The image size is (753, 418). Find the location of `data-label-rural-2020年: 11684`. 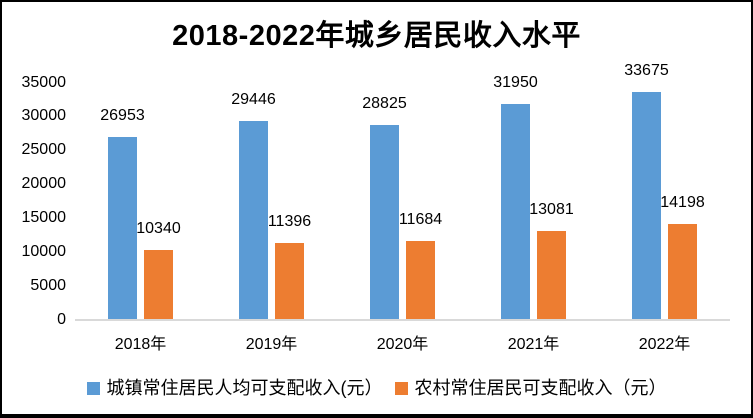

data-label-rural-2020年: 11684 is located at coordinates (420, 219).